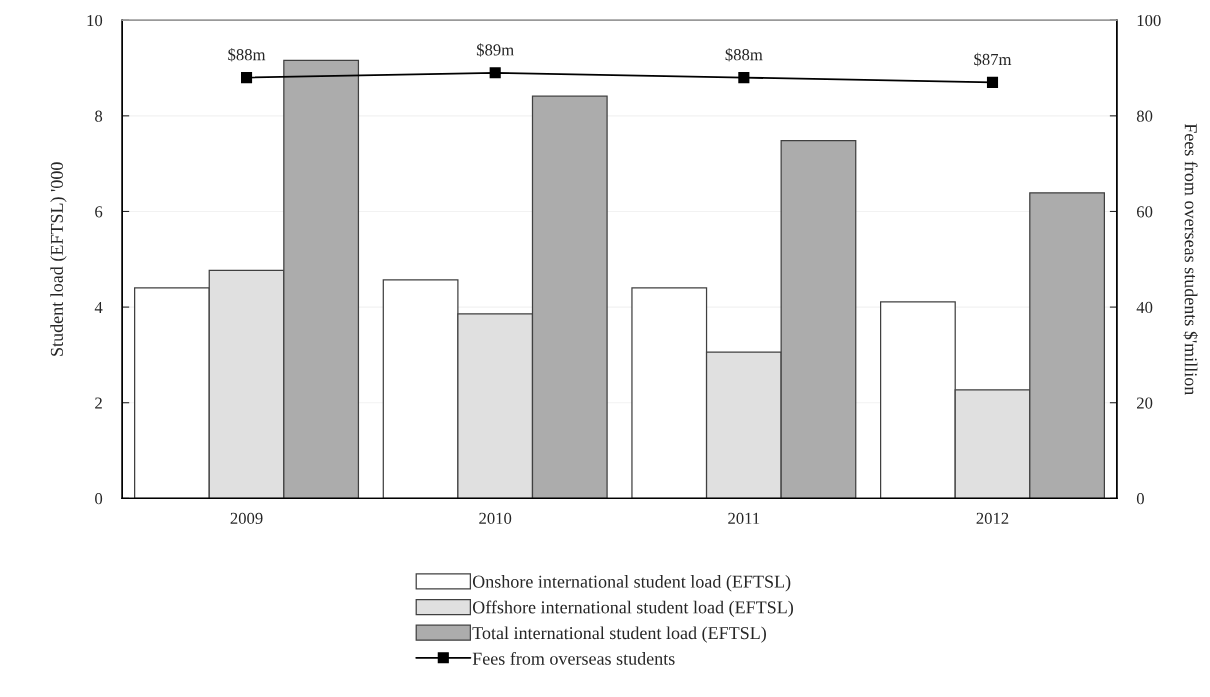 The width and height of the screenshot is (1210, 697). I want to click on y-tick-label: 4, so click(98, 307).